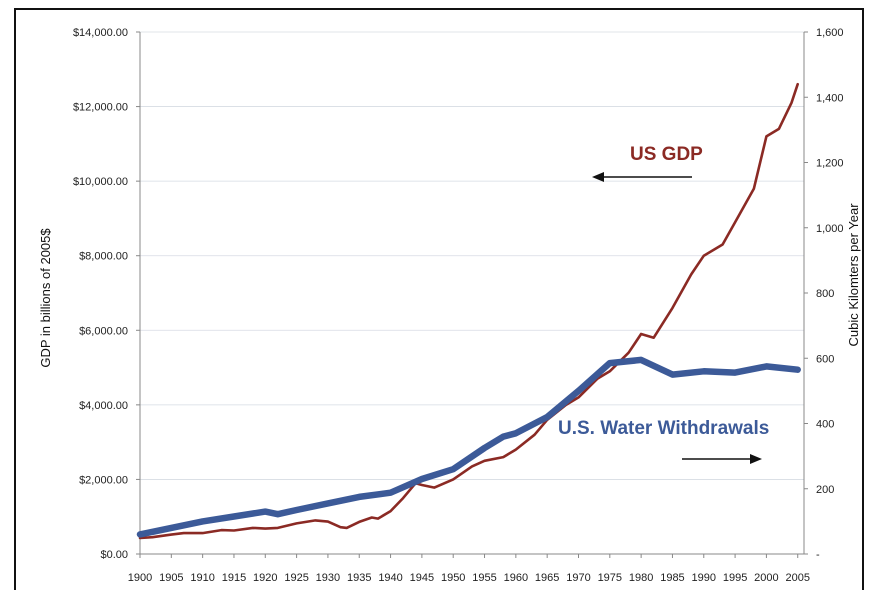  I want to click on x-tick-label: 1910, so click(202, 578).